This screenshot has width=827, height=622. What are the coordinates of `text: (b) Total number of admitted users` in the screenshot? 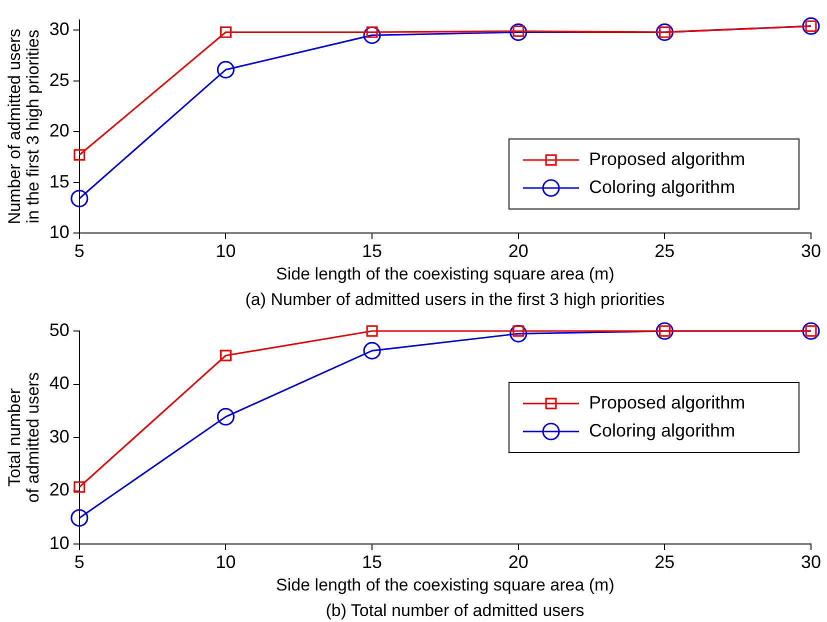 It's located at (455, 610).